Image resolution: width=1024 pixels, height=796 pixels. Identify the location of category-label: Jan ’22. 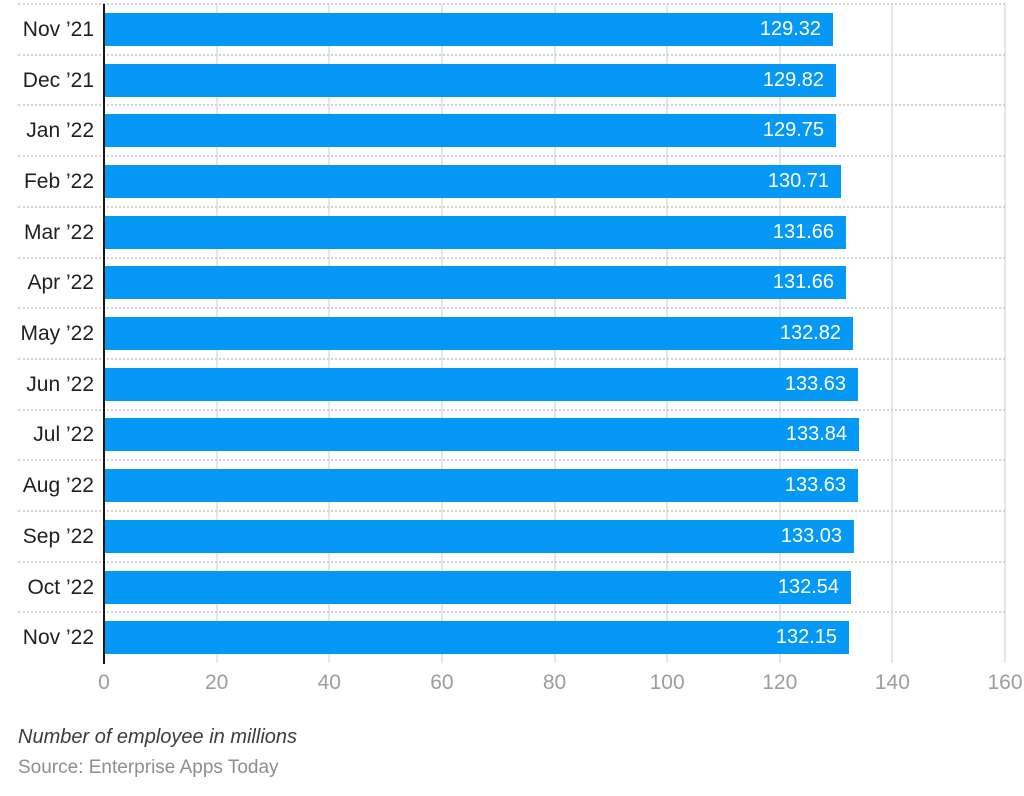
(60, 131).